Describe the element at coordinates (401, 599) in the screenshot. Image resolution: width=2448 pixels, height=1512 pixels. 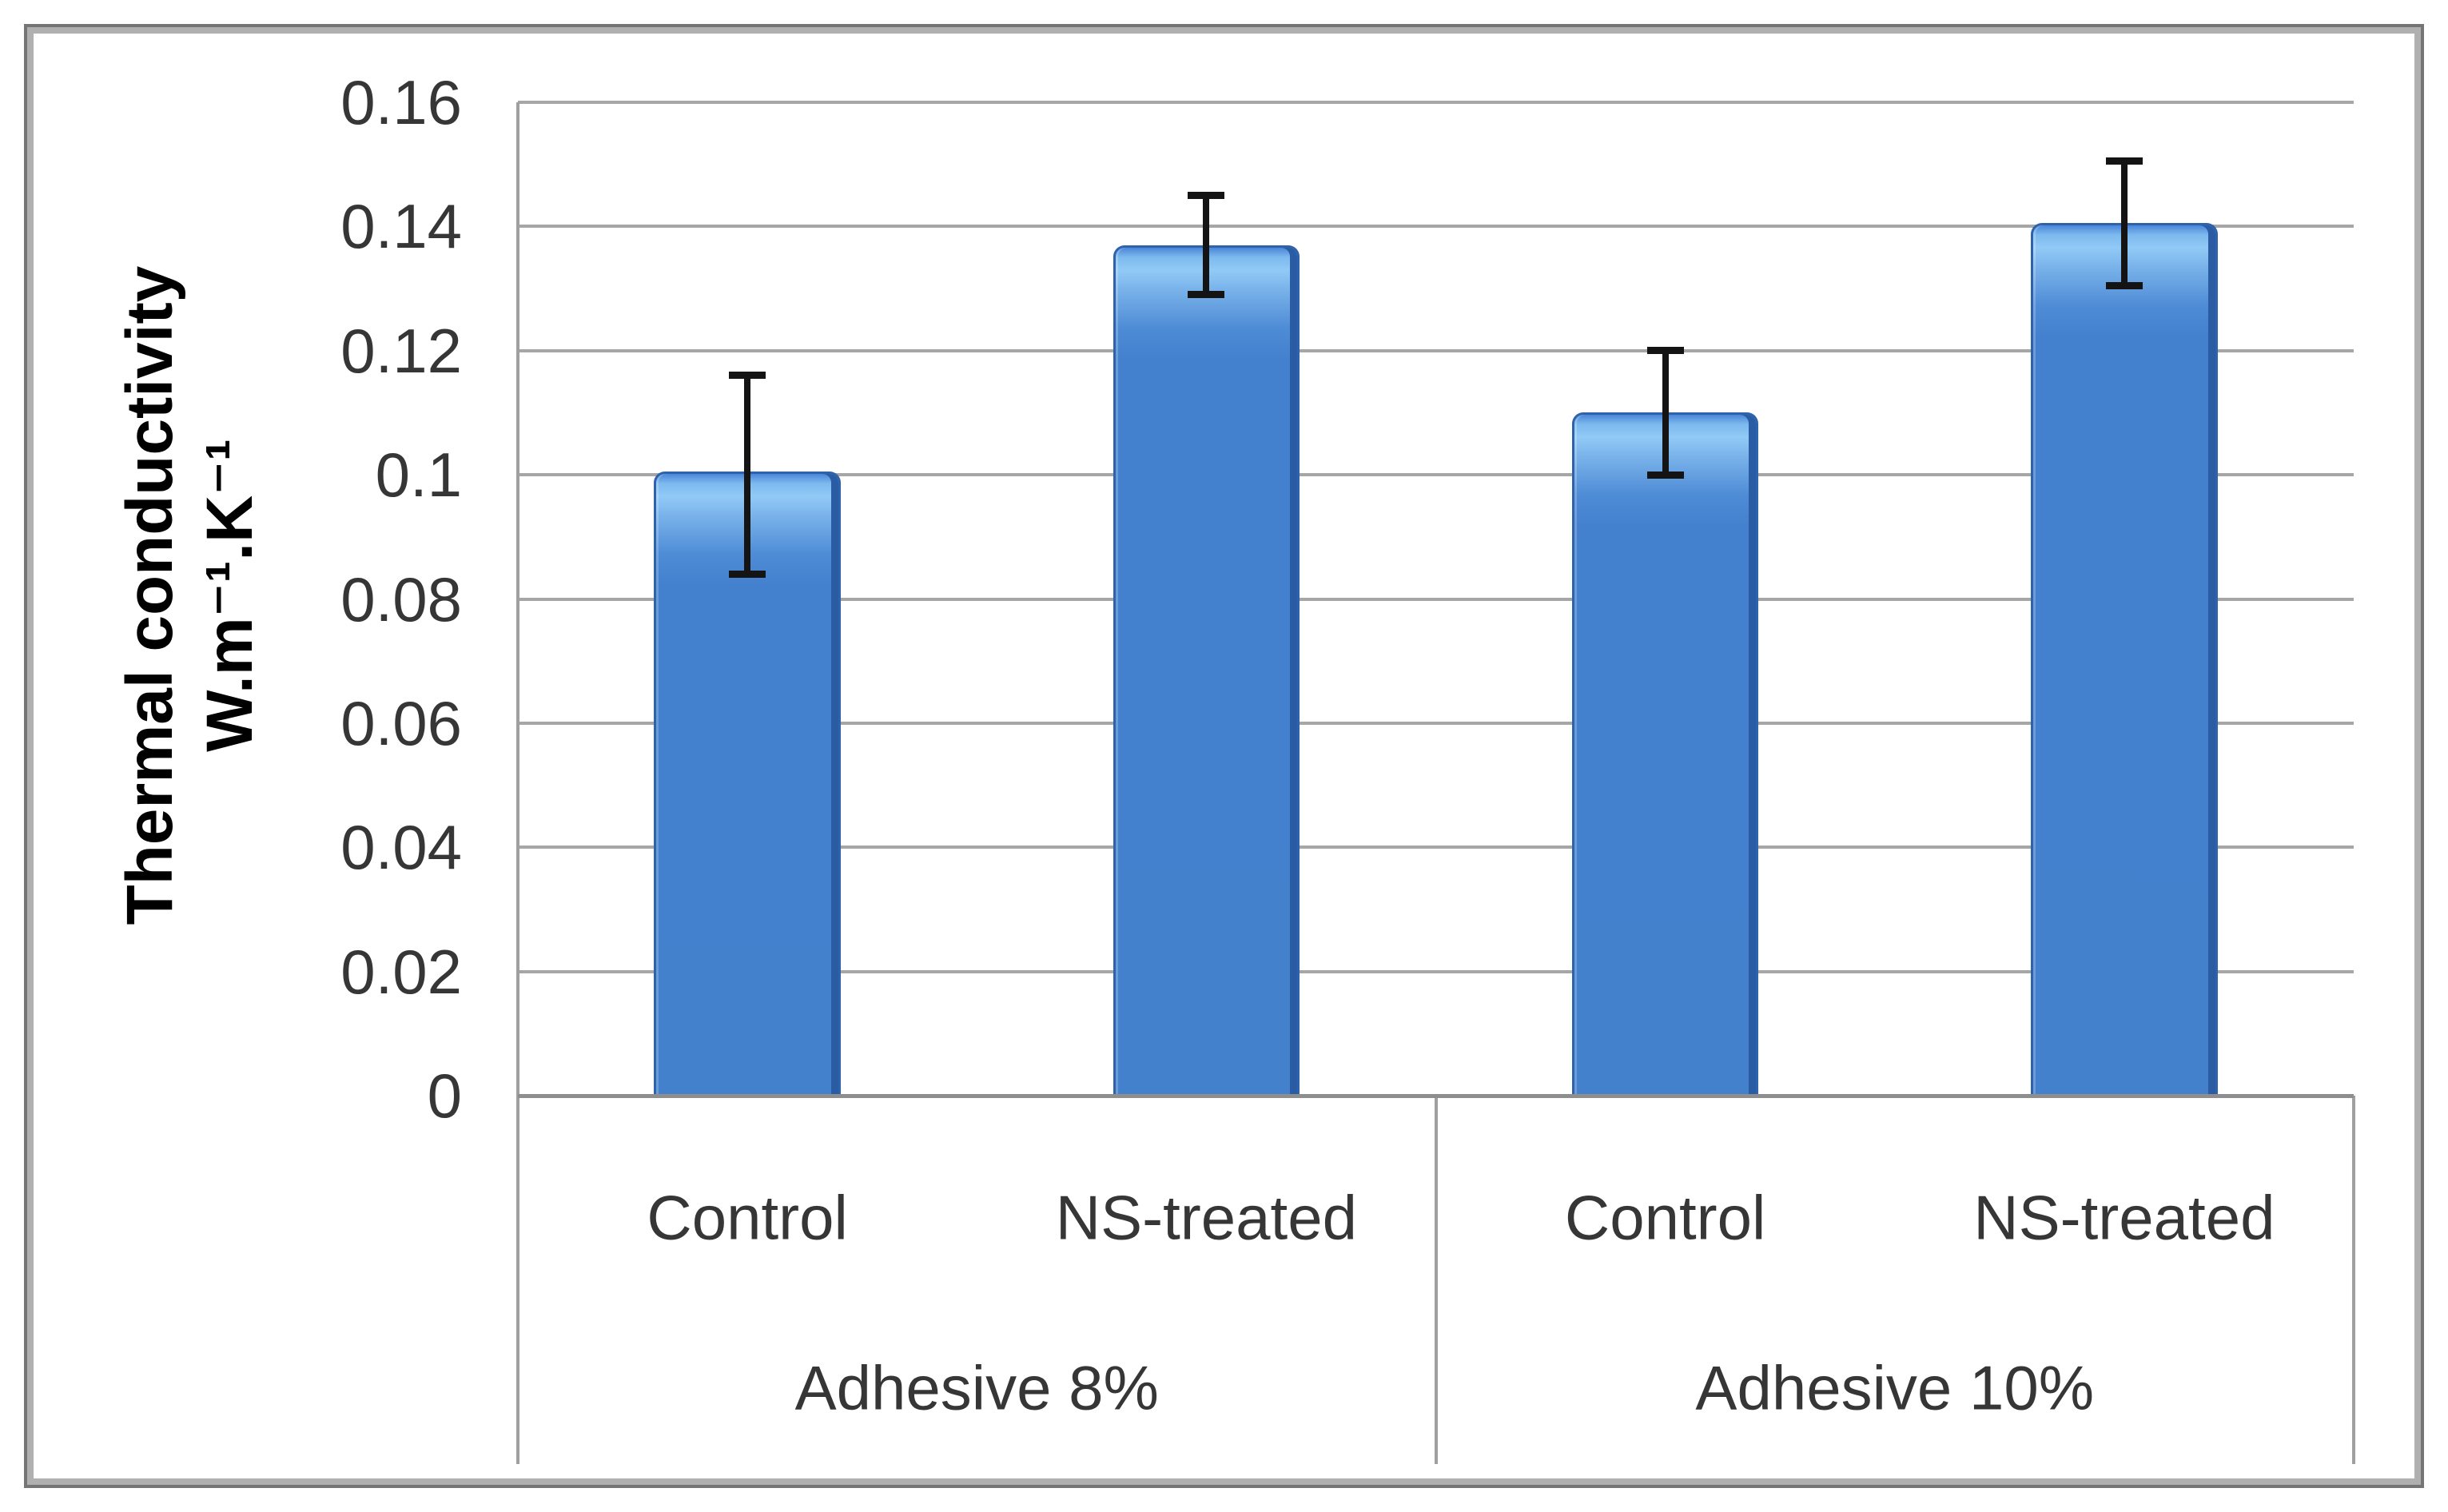
I see `y-tick-label: 0.08` at that location.